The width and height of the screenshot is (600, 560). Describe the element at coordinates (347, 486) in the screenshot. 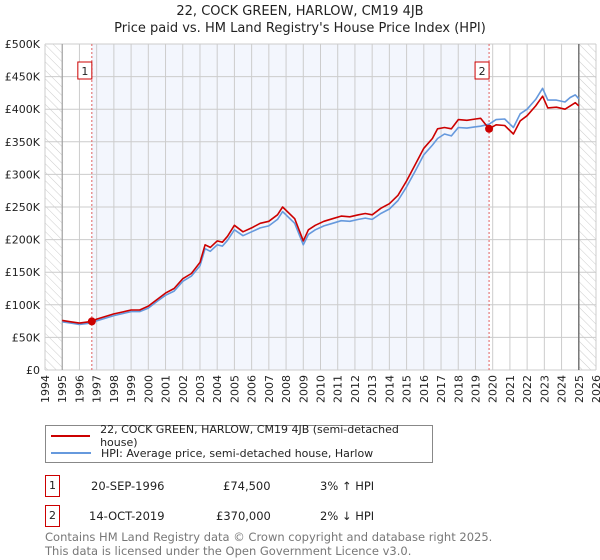

I see `transaction-hpi-diff: 3% ↑ HPI` at that location.